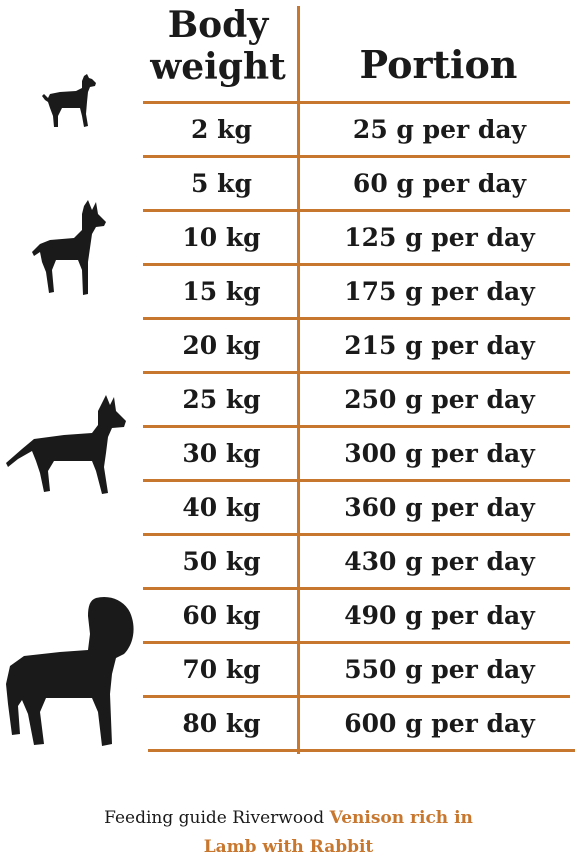  What do you see at coordinates (221, 399) in the screenshot?
I see `weight-cell: 25 kg` at bounding box center [221, 399].